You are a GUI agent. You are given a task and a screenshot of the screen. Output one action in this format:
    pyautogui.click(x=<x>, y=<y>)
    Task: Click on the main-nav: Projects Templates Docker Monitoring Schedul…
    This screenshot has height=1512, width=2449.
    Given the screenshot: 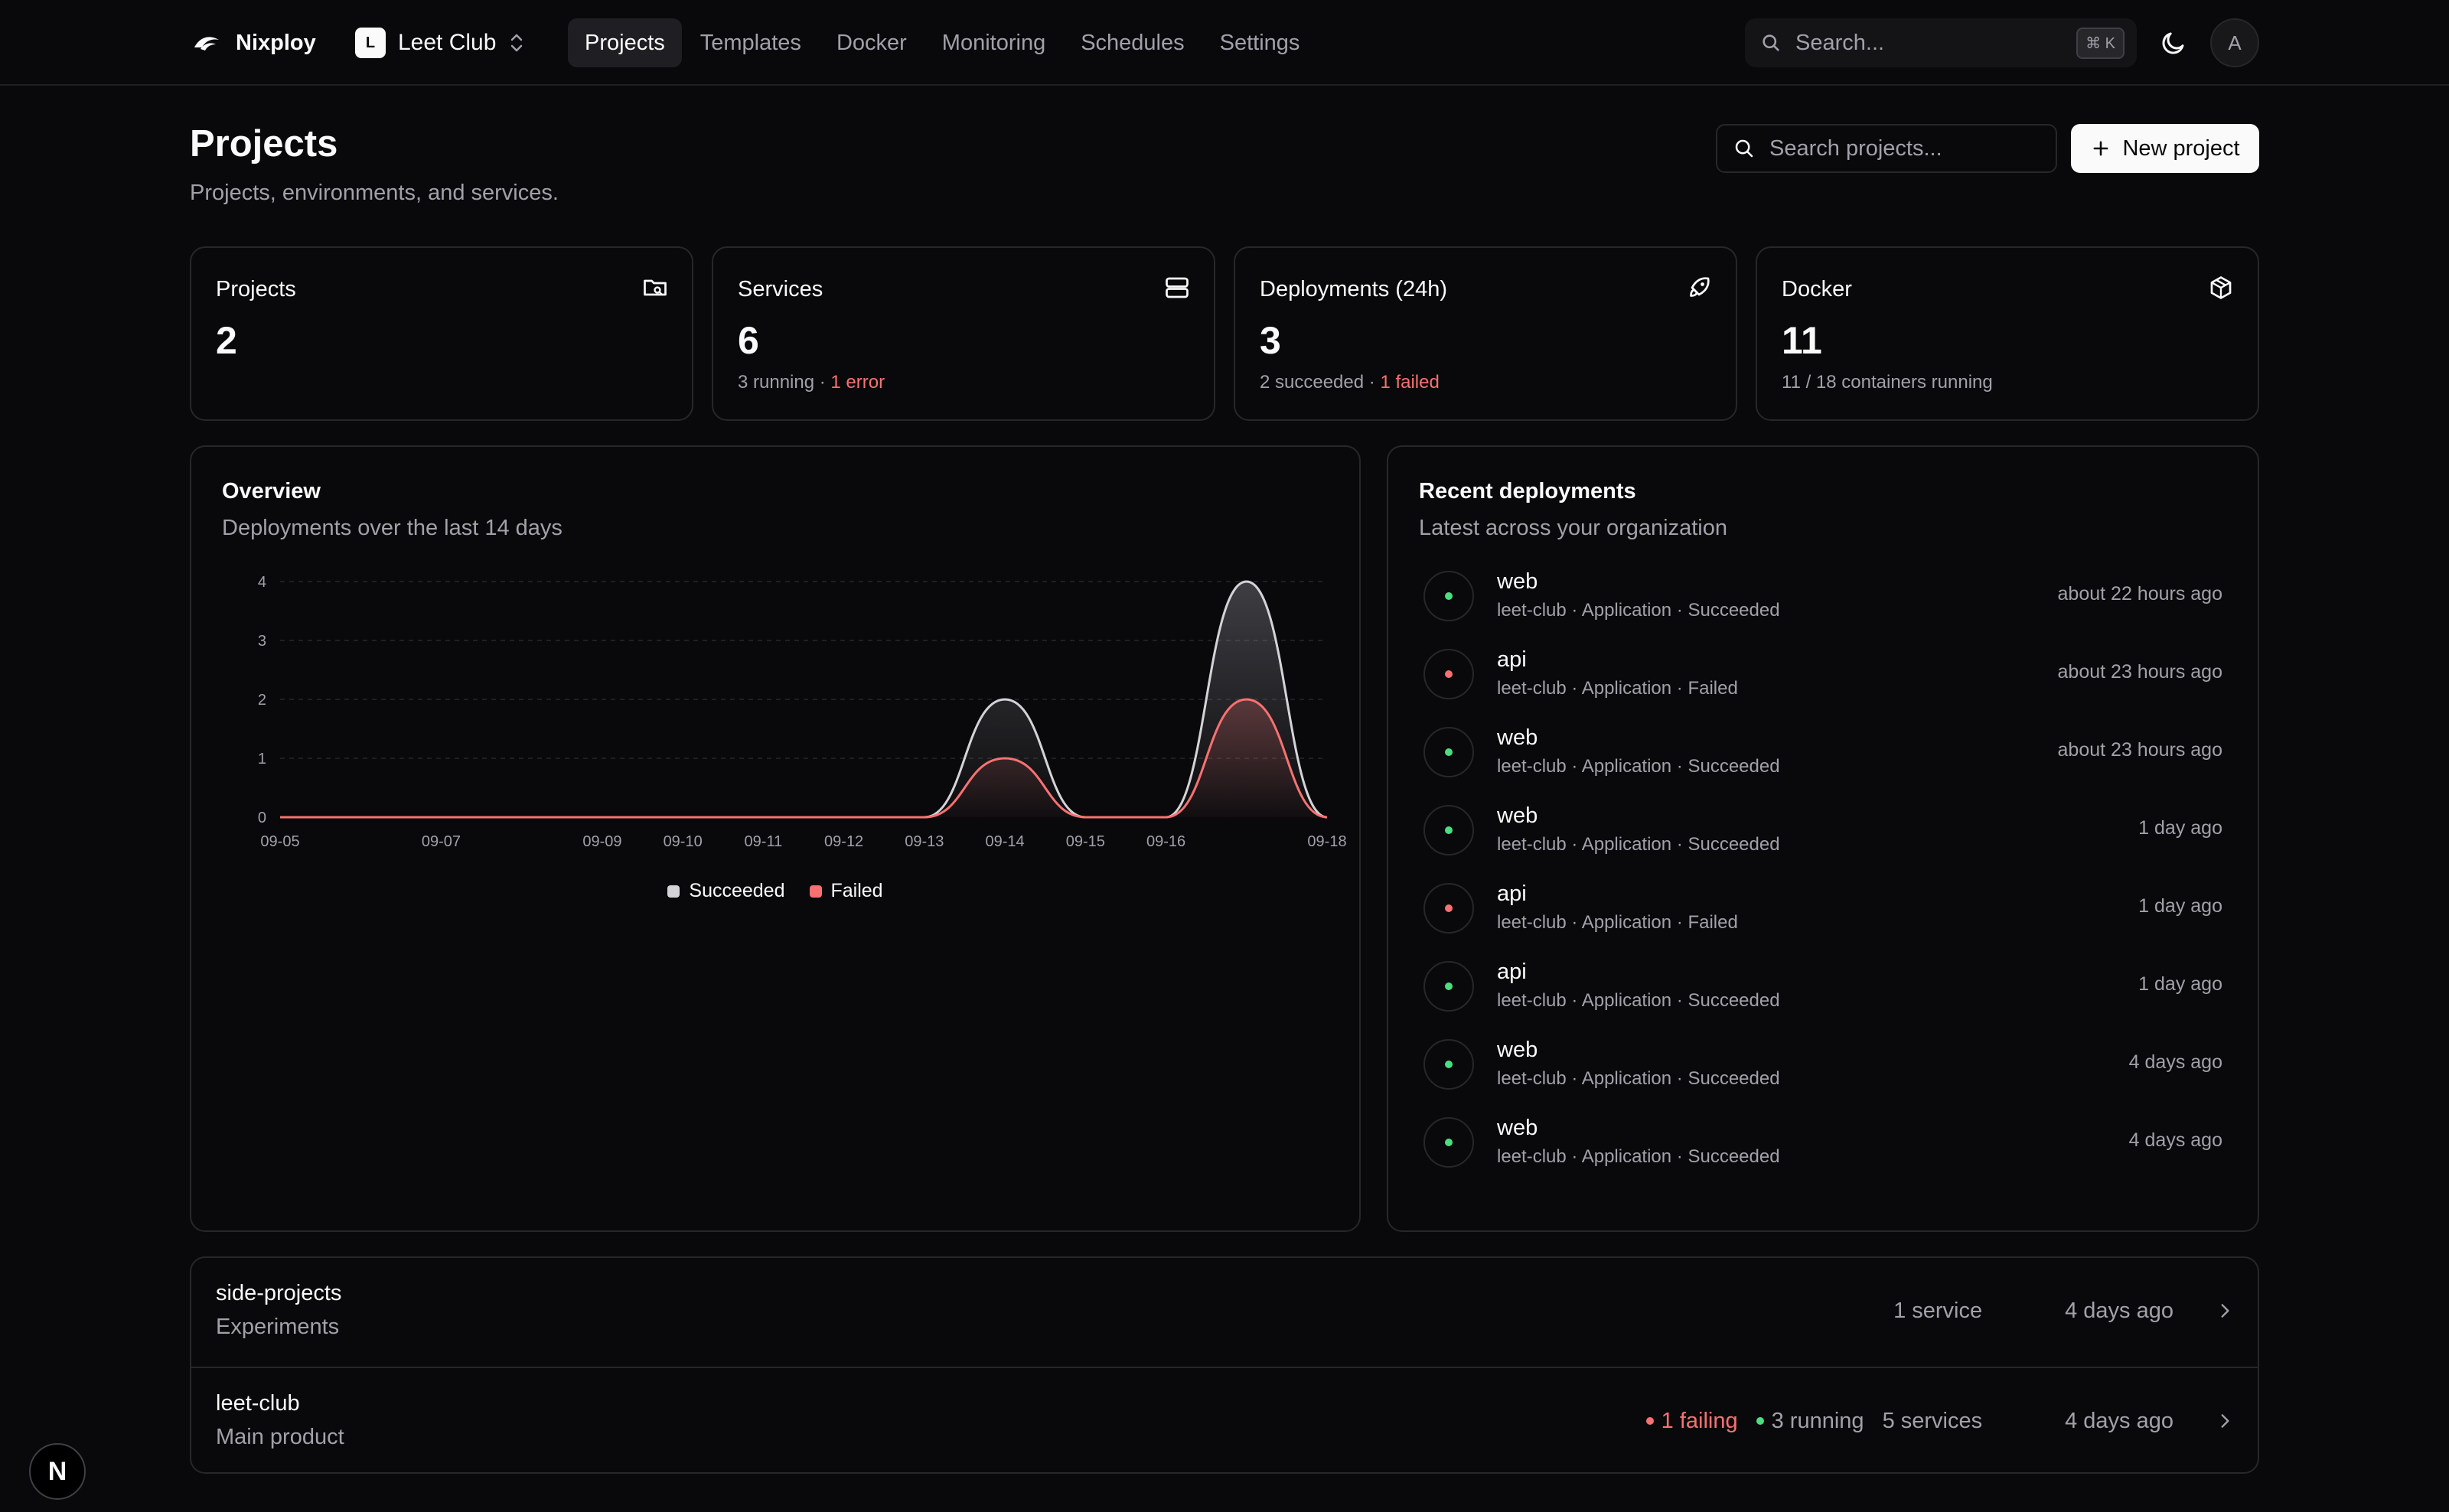 What is the action you would take?
    pyautogui.click(x=942, y=42)
    